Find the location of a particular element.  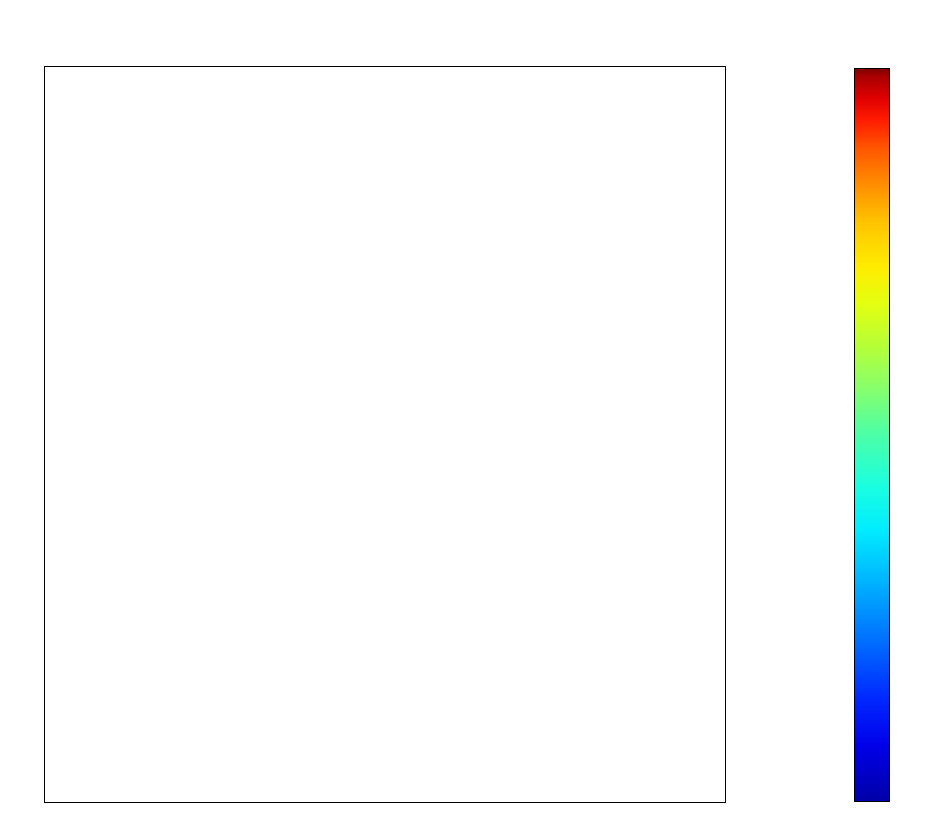

colorbar-gradient is located at coordinates (872, 435).